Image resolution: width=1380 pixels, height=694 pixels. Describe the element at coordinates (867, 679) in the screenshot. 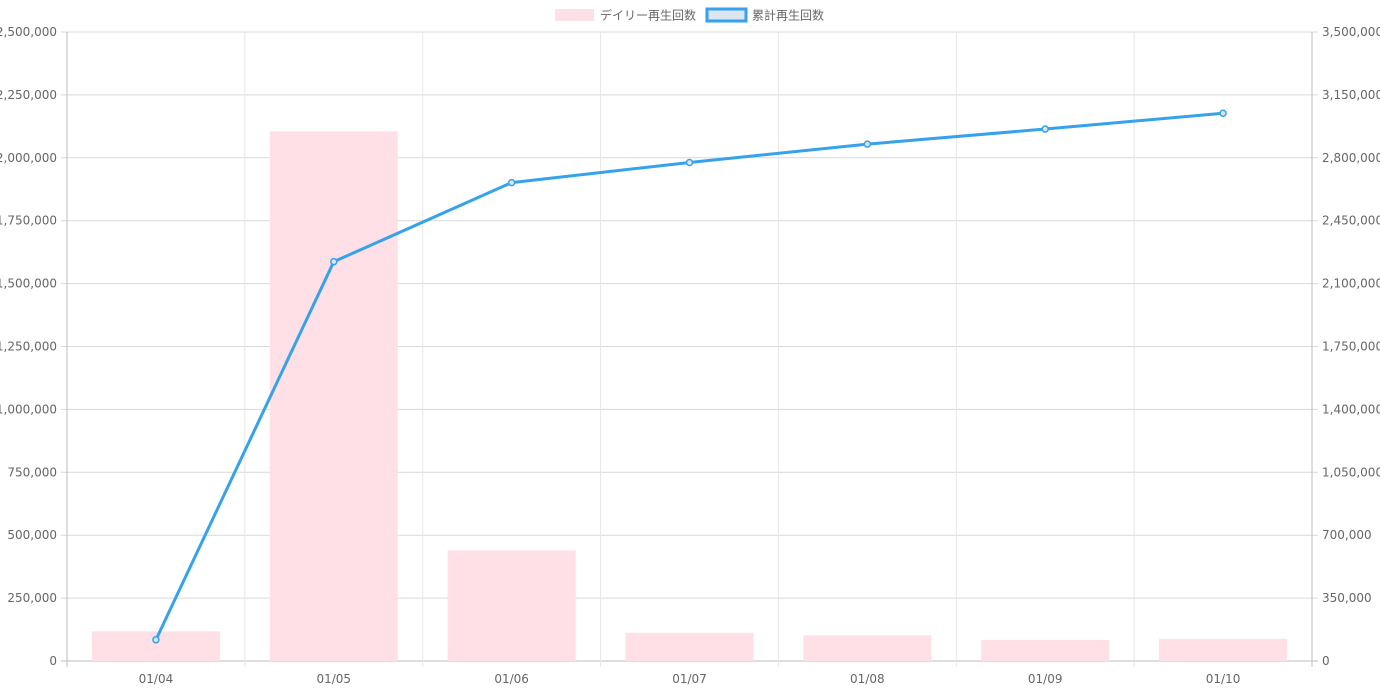

I see `x-tick-label: 01/08` at that location.